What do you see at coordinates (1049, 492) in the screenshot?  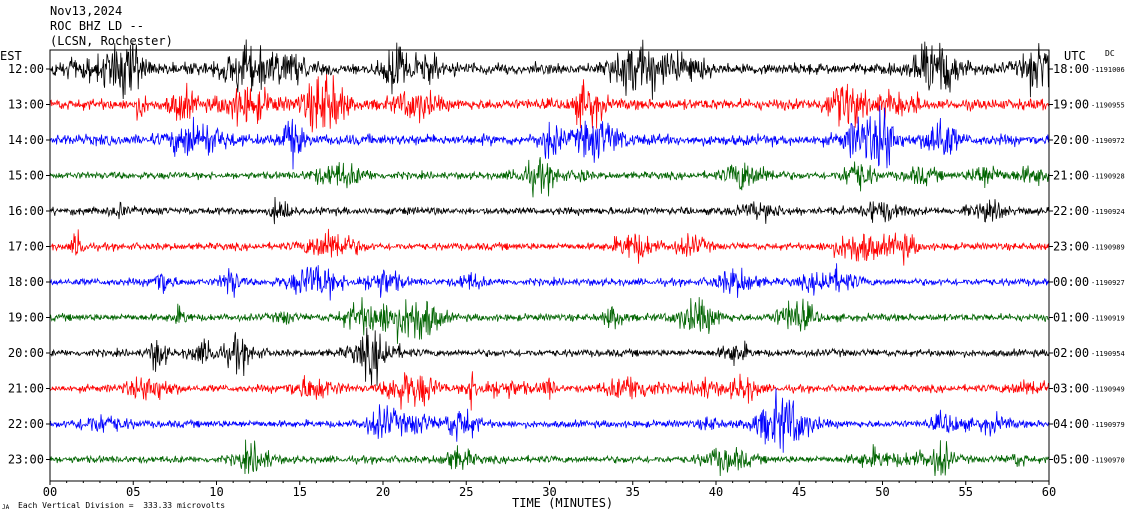 I see `x-tick-label: 60` at bounding box center [1049, 492].